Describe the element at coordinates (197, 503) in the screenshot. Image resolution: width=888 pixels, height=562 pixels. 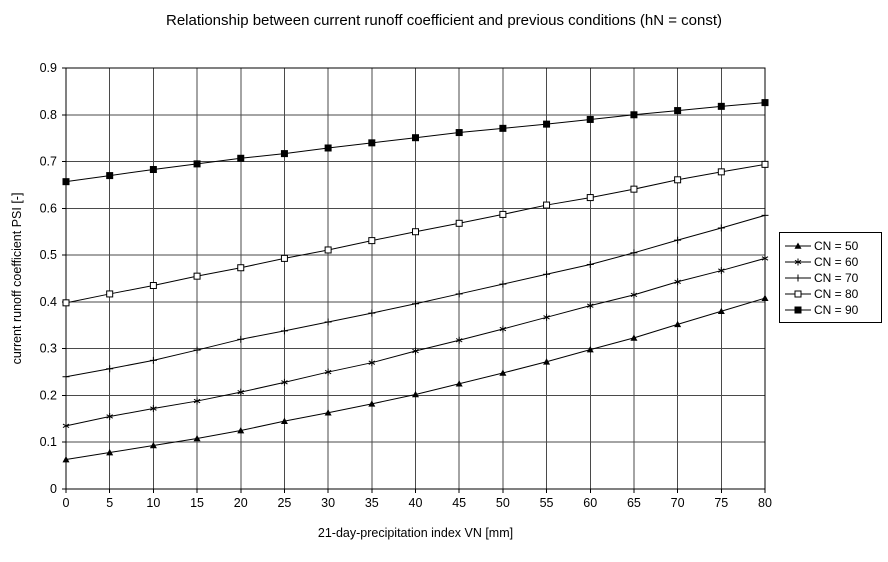
I see `svg-text: 15` at that location.